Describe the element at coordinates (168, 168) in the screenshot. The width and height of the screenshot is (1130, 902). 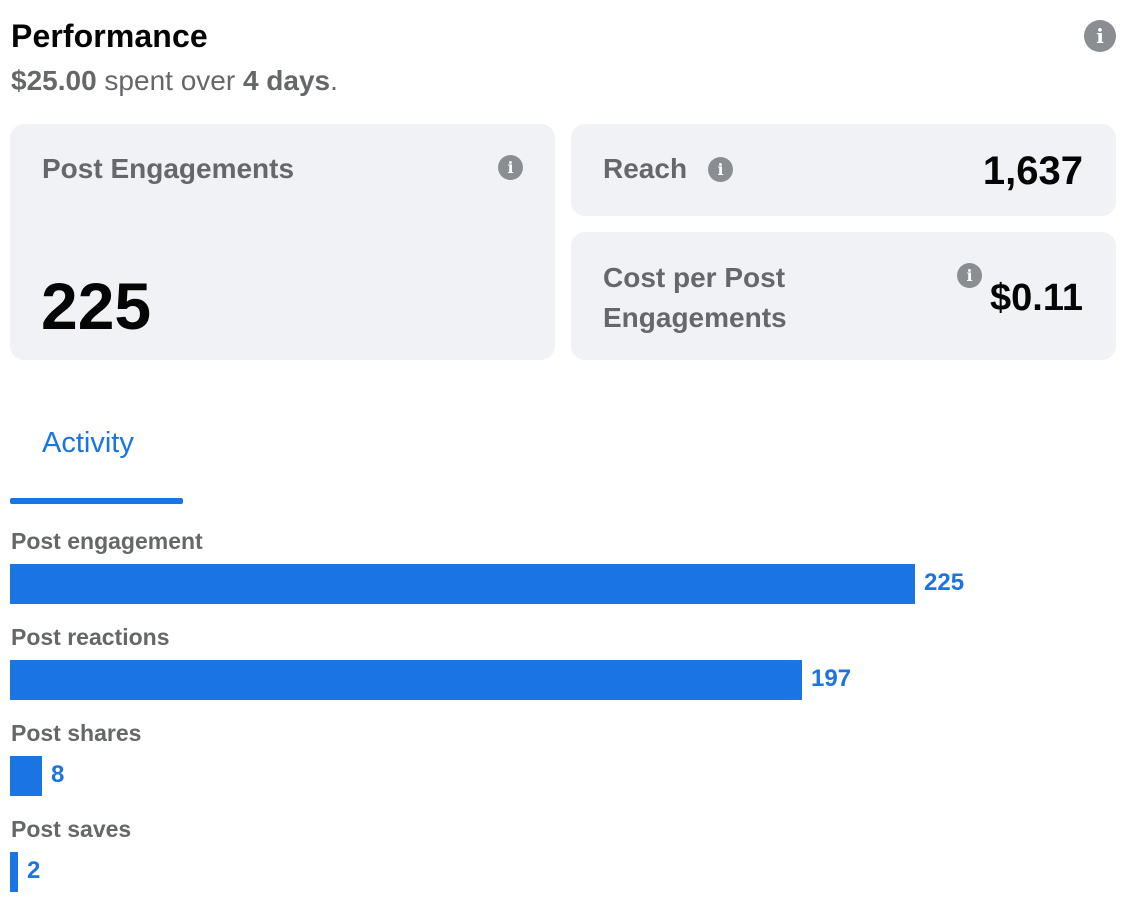
I see `post-engagements-label: Post Engagements` at that location.